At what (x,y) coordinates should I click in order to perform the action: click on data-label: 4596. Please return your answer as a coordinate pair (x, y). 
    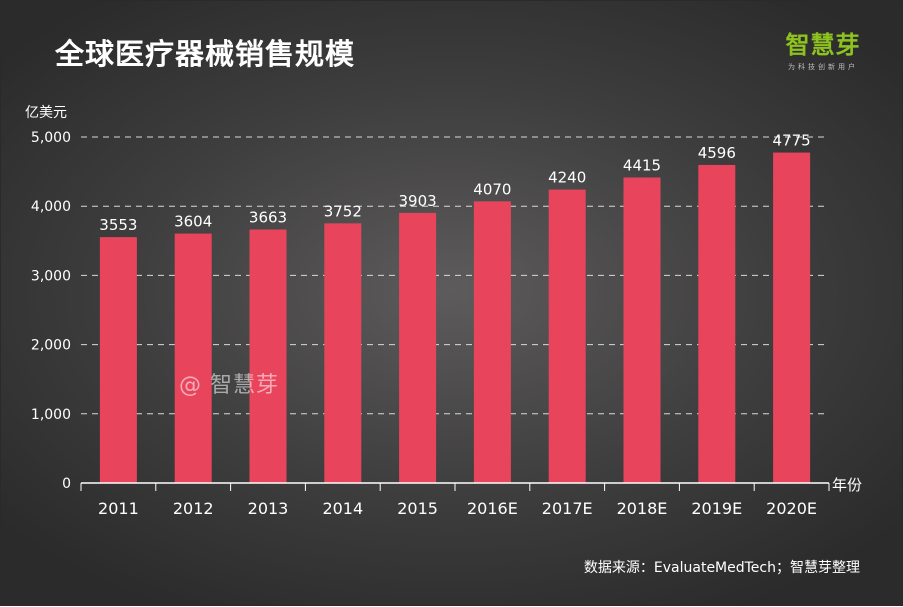
    Looking at the image, I should click on (717, 153).